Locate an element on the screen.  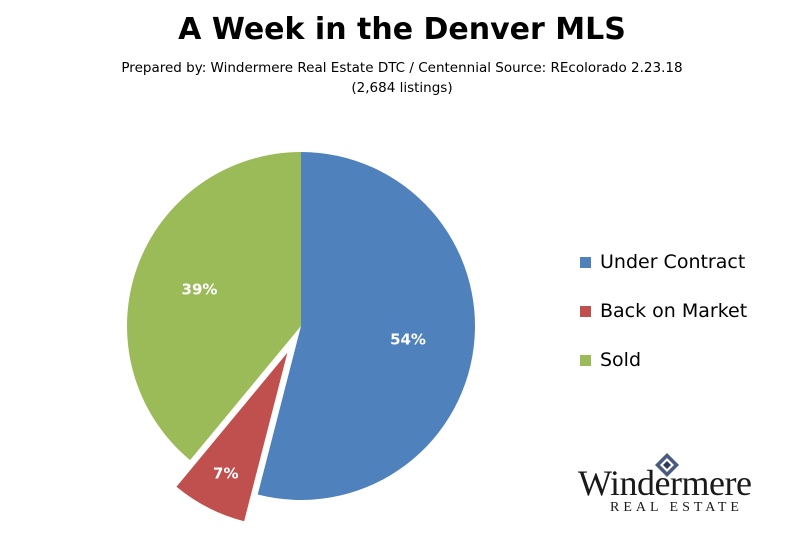
data-label-under-contract: 54% is located at coordinates (408, 340).